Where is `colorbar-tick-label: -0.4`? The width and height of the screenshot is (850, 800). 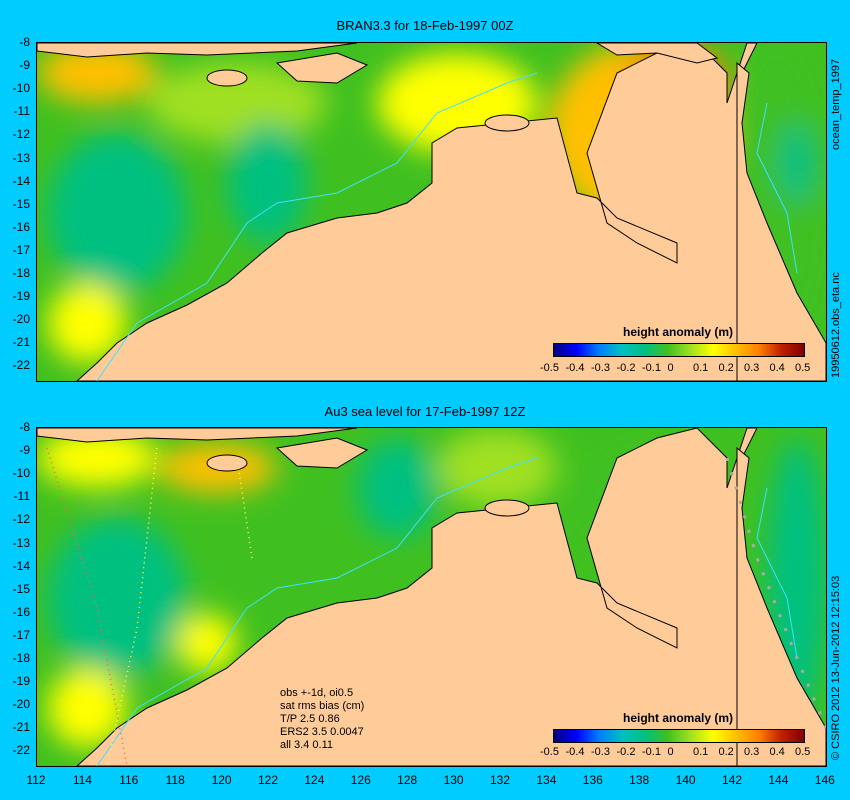
colorbar-tick-label: -0.4 is located at coordinates (575, 368).